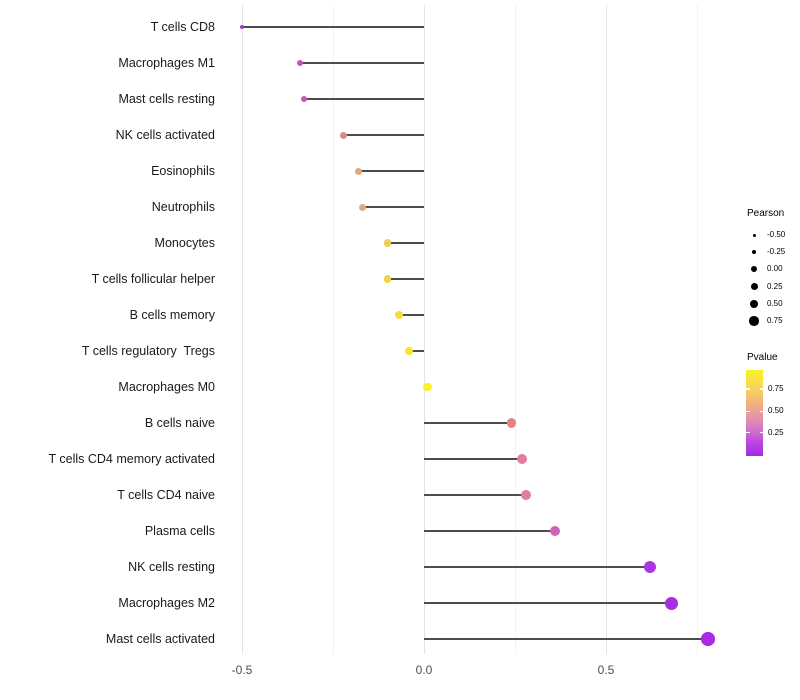 This screenshot has width=800, height=700. What do you see at coordinates (171, 567) in the screenshot?
I see `y-axis-label: NK cells resting` at bounding box center [171, 567].